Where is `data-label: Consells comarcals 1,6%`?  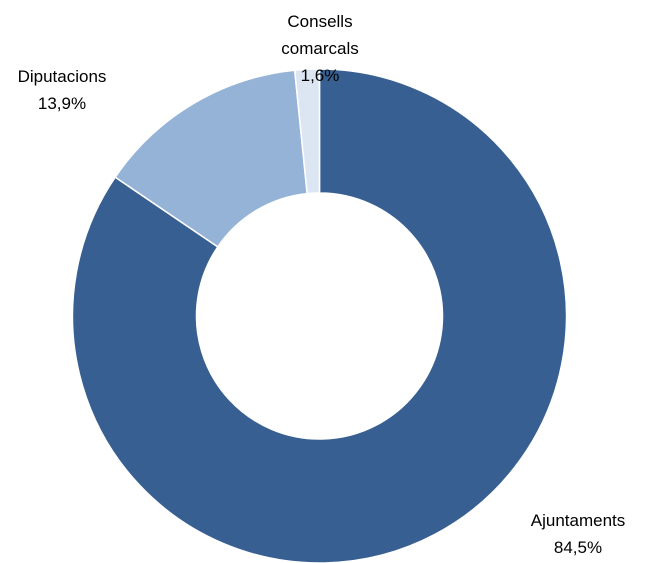
data-label: Consells comarcals 1,6% is located at coordinates (320, 48).